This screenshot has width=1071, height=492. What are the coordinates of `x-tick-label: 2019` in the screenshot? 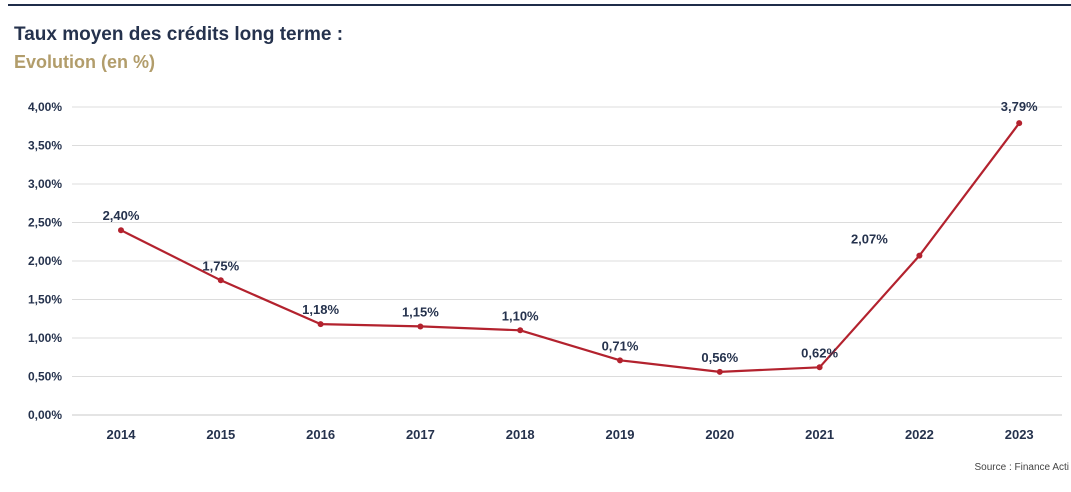 It's located at (620, 434).